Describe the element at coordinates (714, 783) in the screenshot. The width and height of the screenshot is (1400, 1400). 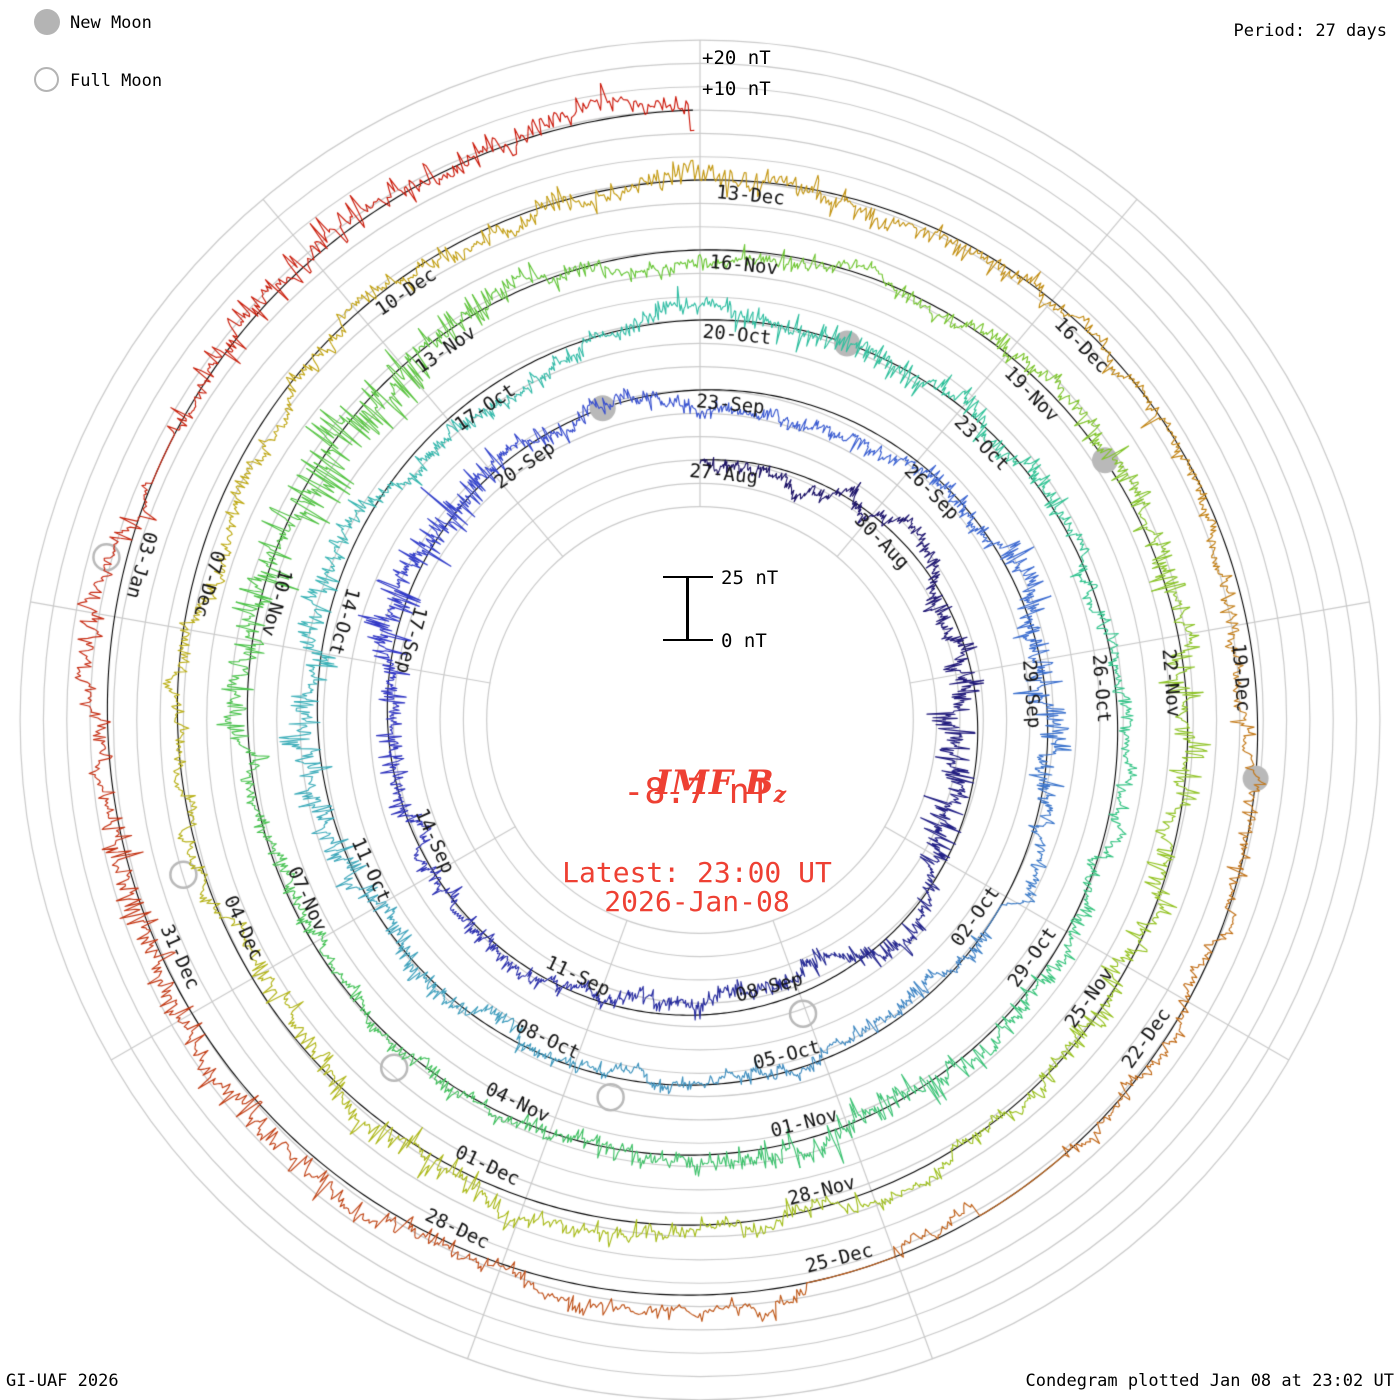
I see `quantity-title-text: IMF B` at that location.